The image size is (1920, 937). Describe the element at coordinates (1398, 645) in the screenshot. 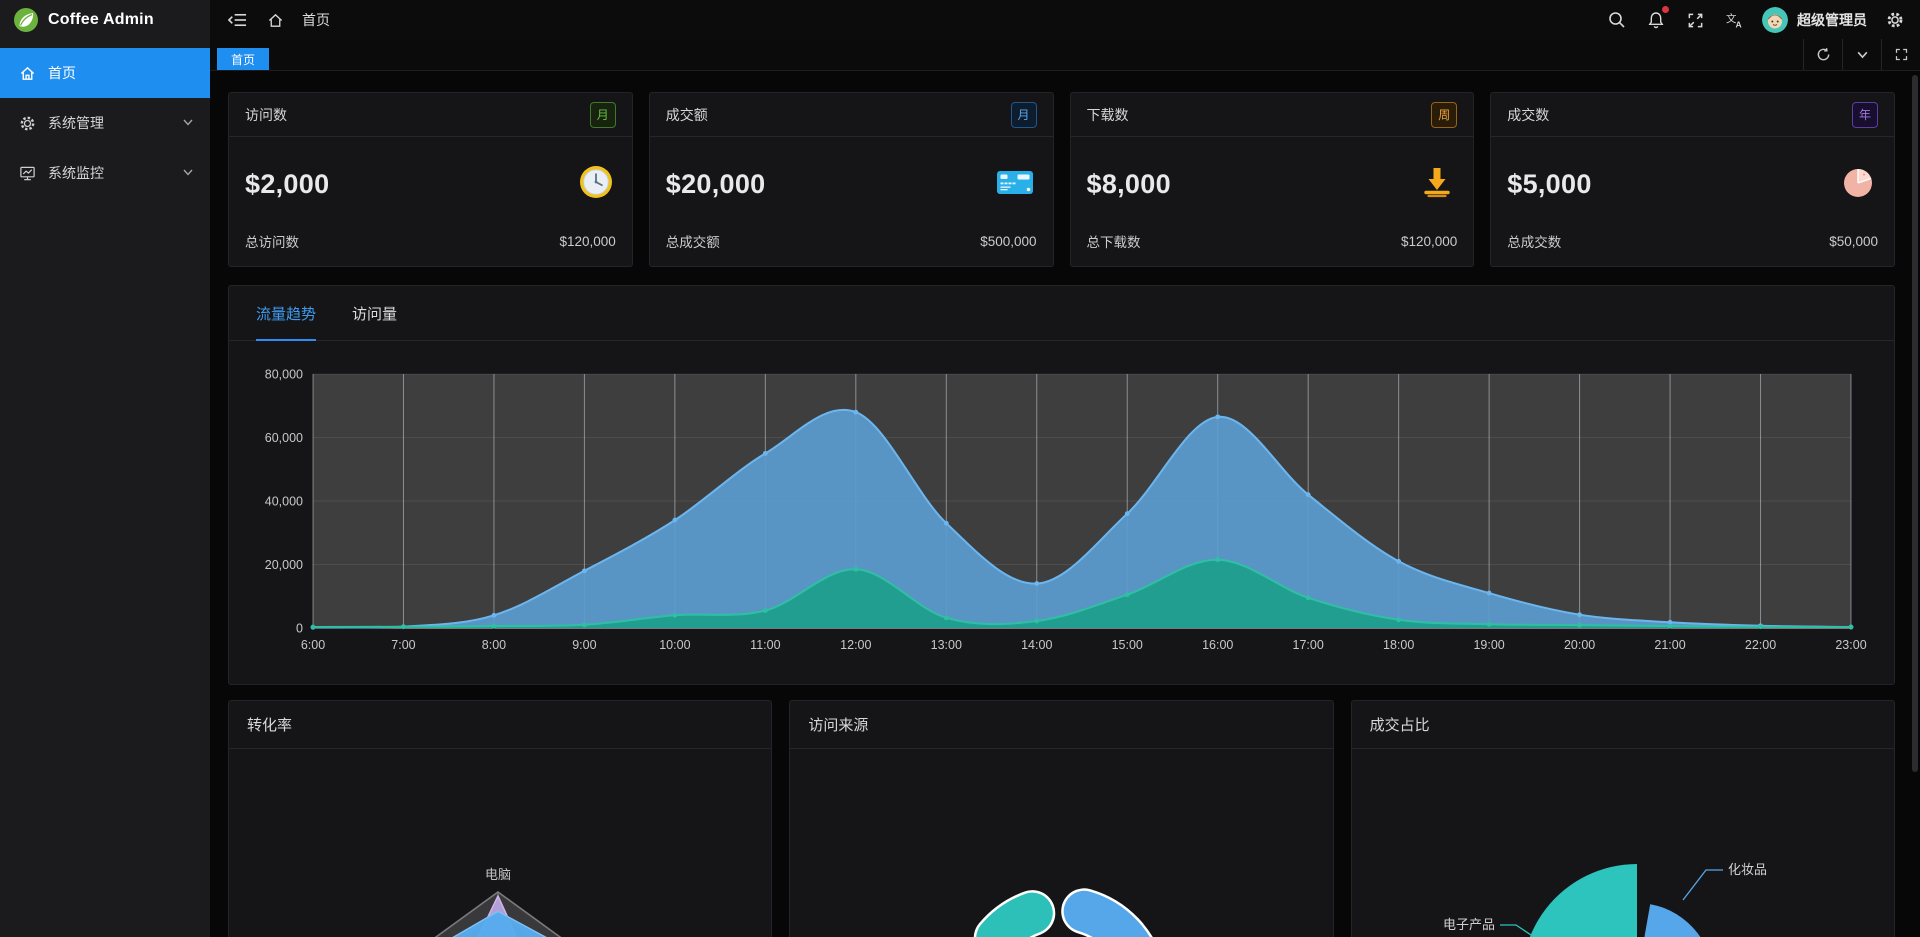

I see `svg-text: 18:00` at that location.